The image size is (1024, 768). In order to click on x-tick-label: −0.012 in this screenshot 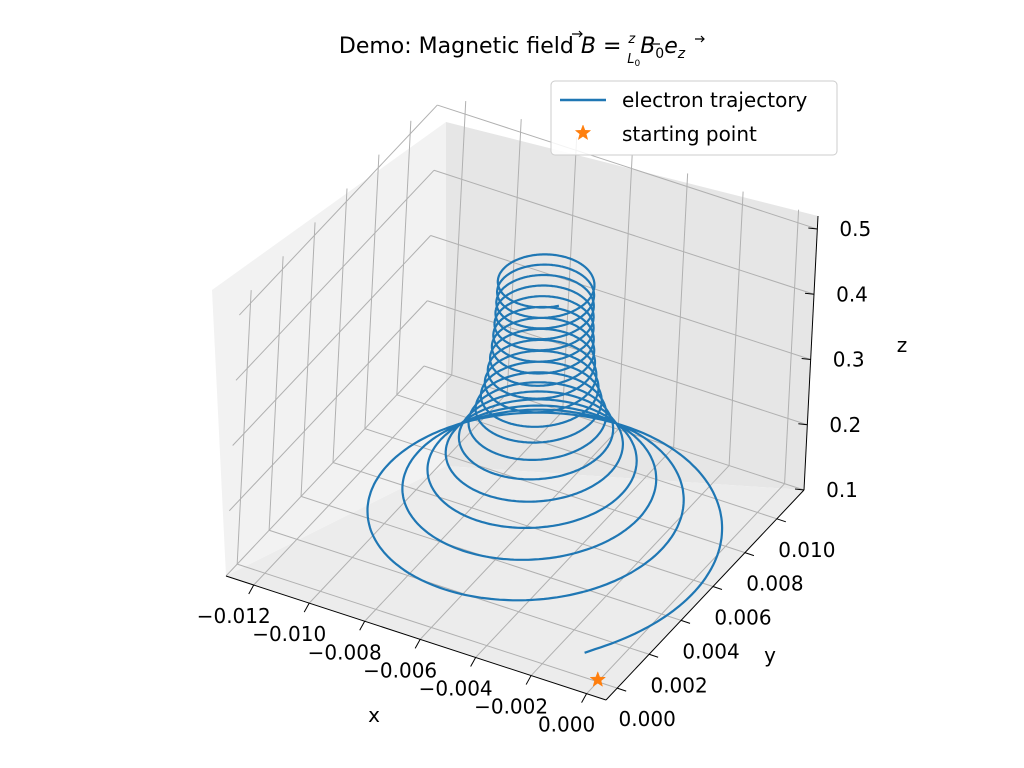, I will do `click(234, 616)`.